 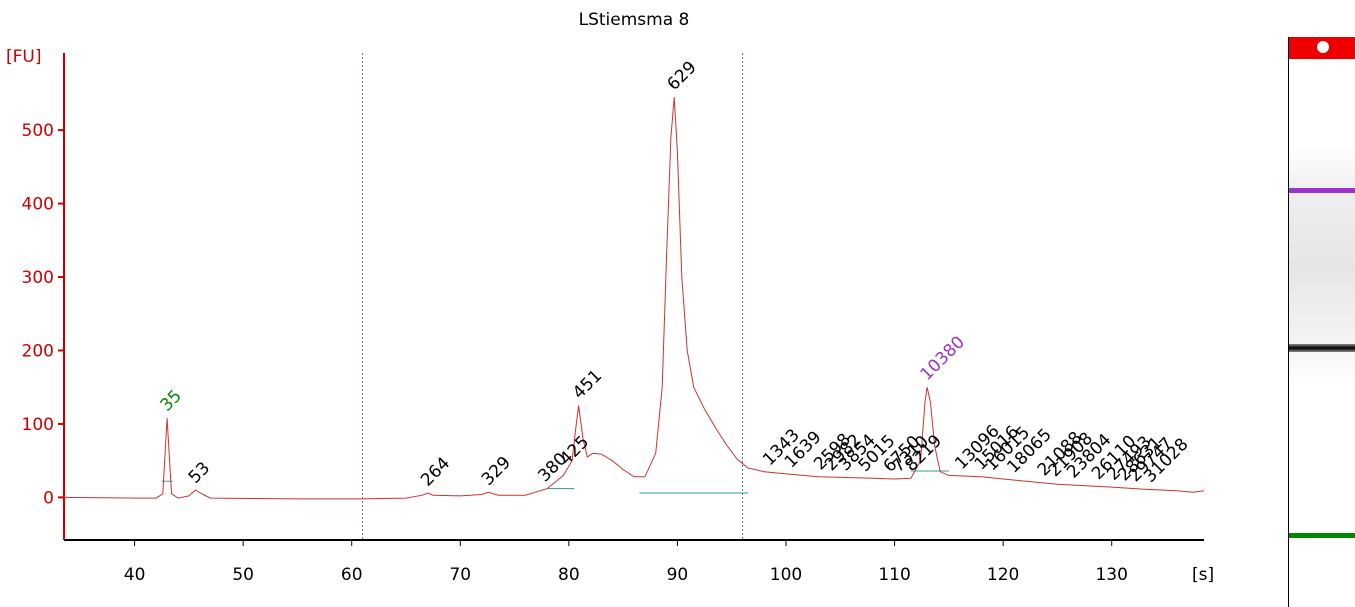 What do you see at coordinates (1111, 575) in the screenshot?
I see `x-tick-label-130: 130` at bounding box center [1111, 575].